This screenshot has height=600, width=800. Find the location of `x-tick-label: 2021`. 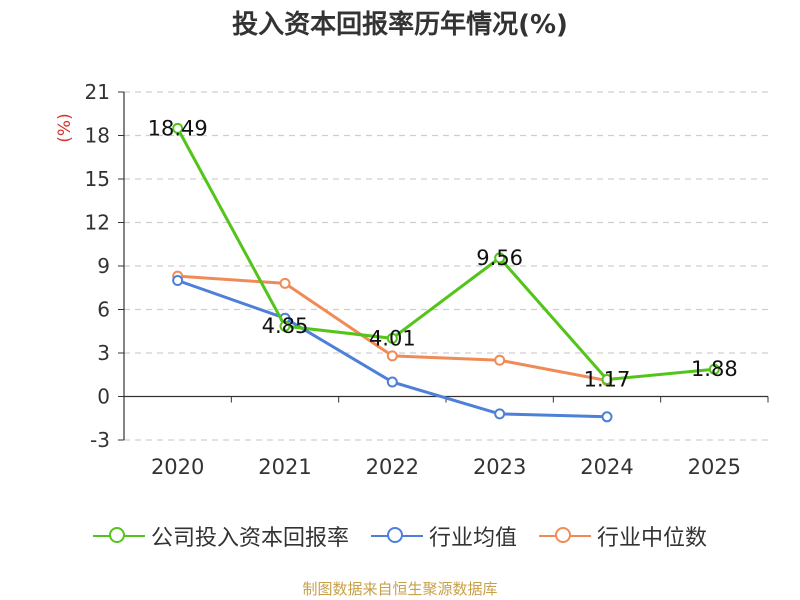

x-tick-label: 2021 is located at coordinates (284, 467).